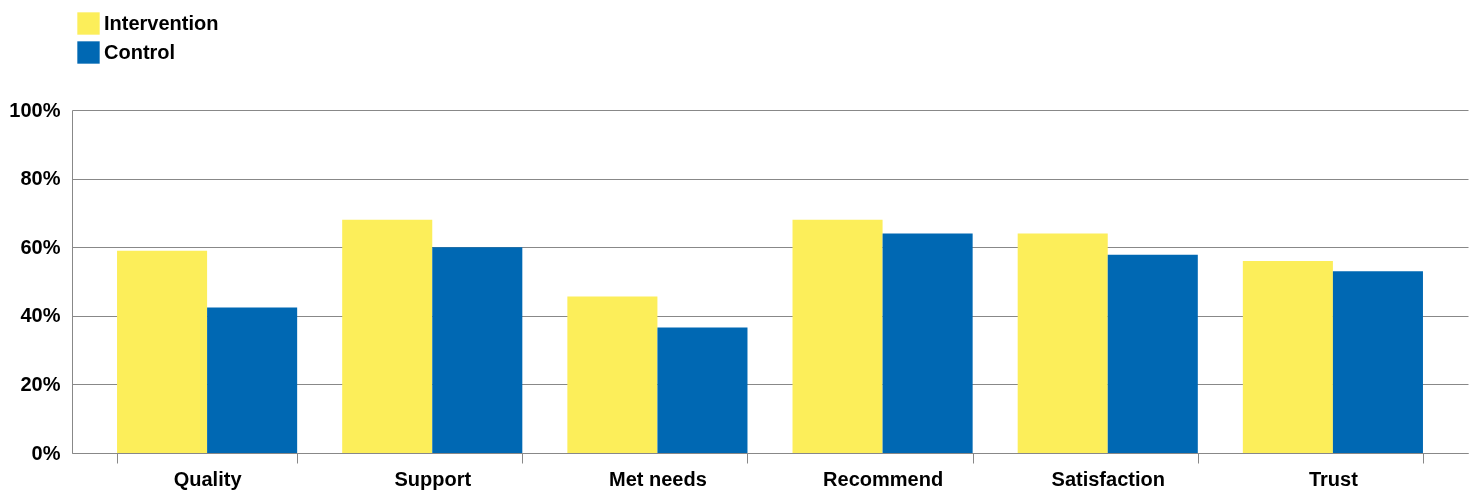 The height and width of the screenshot is (497, 1476). What do you see at coordinates (1108, 478) in the screenshot?
I see `x-tick-label: Satisfaction` at bounding box center [1108, 478].